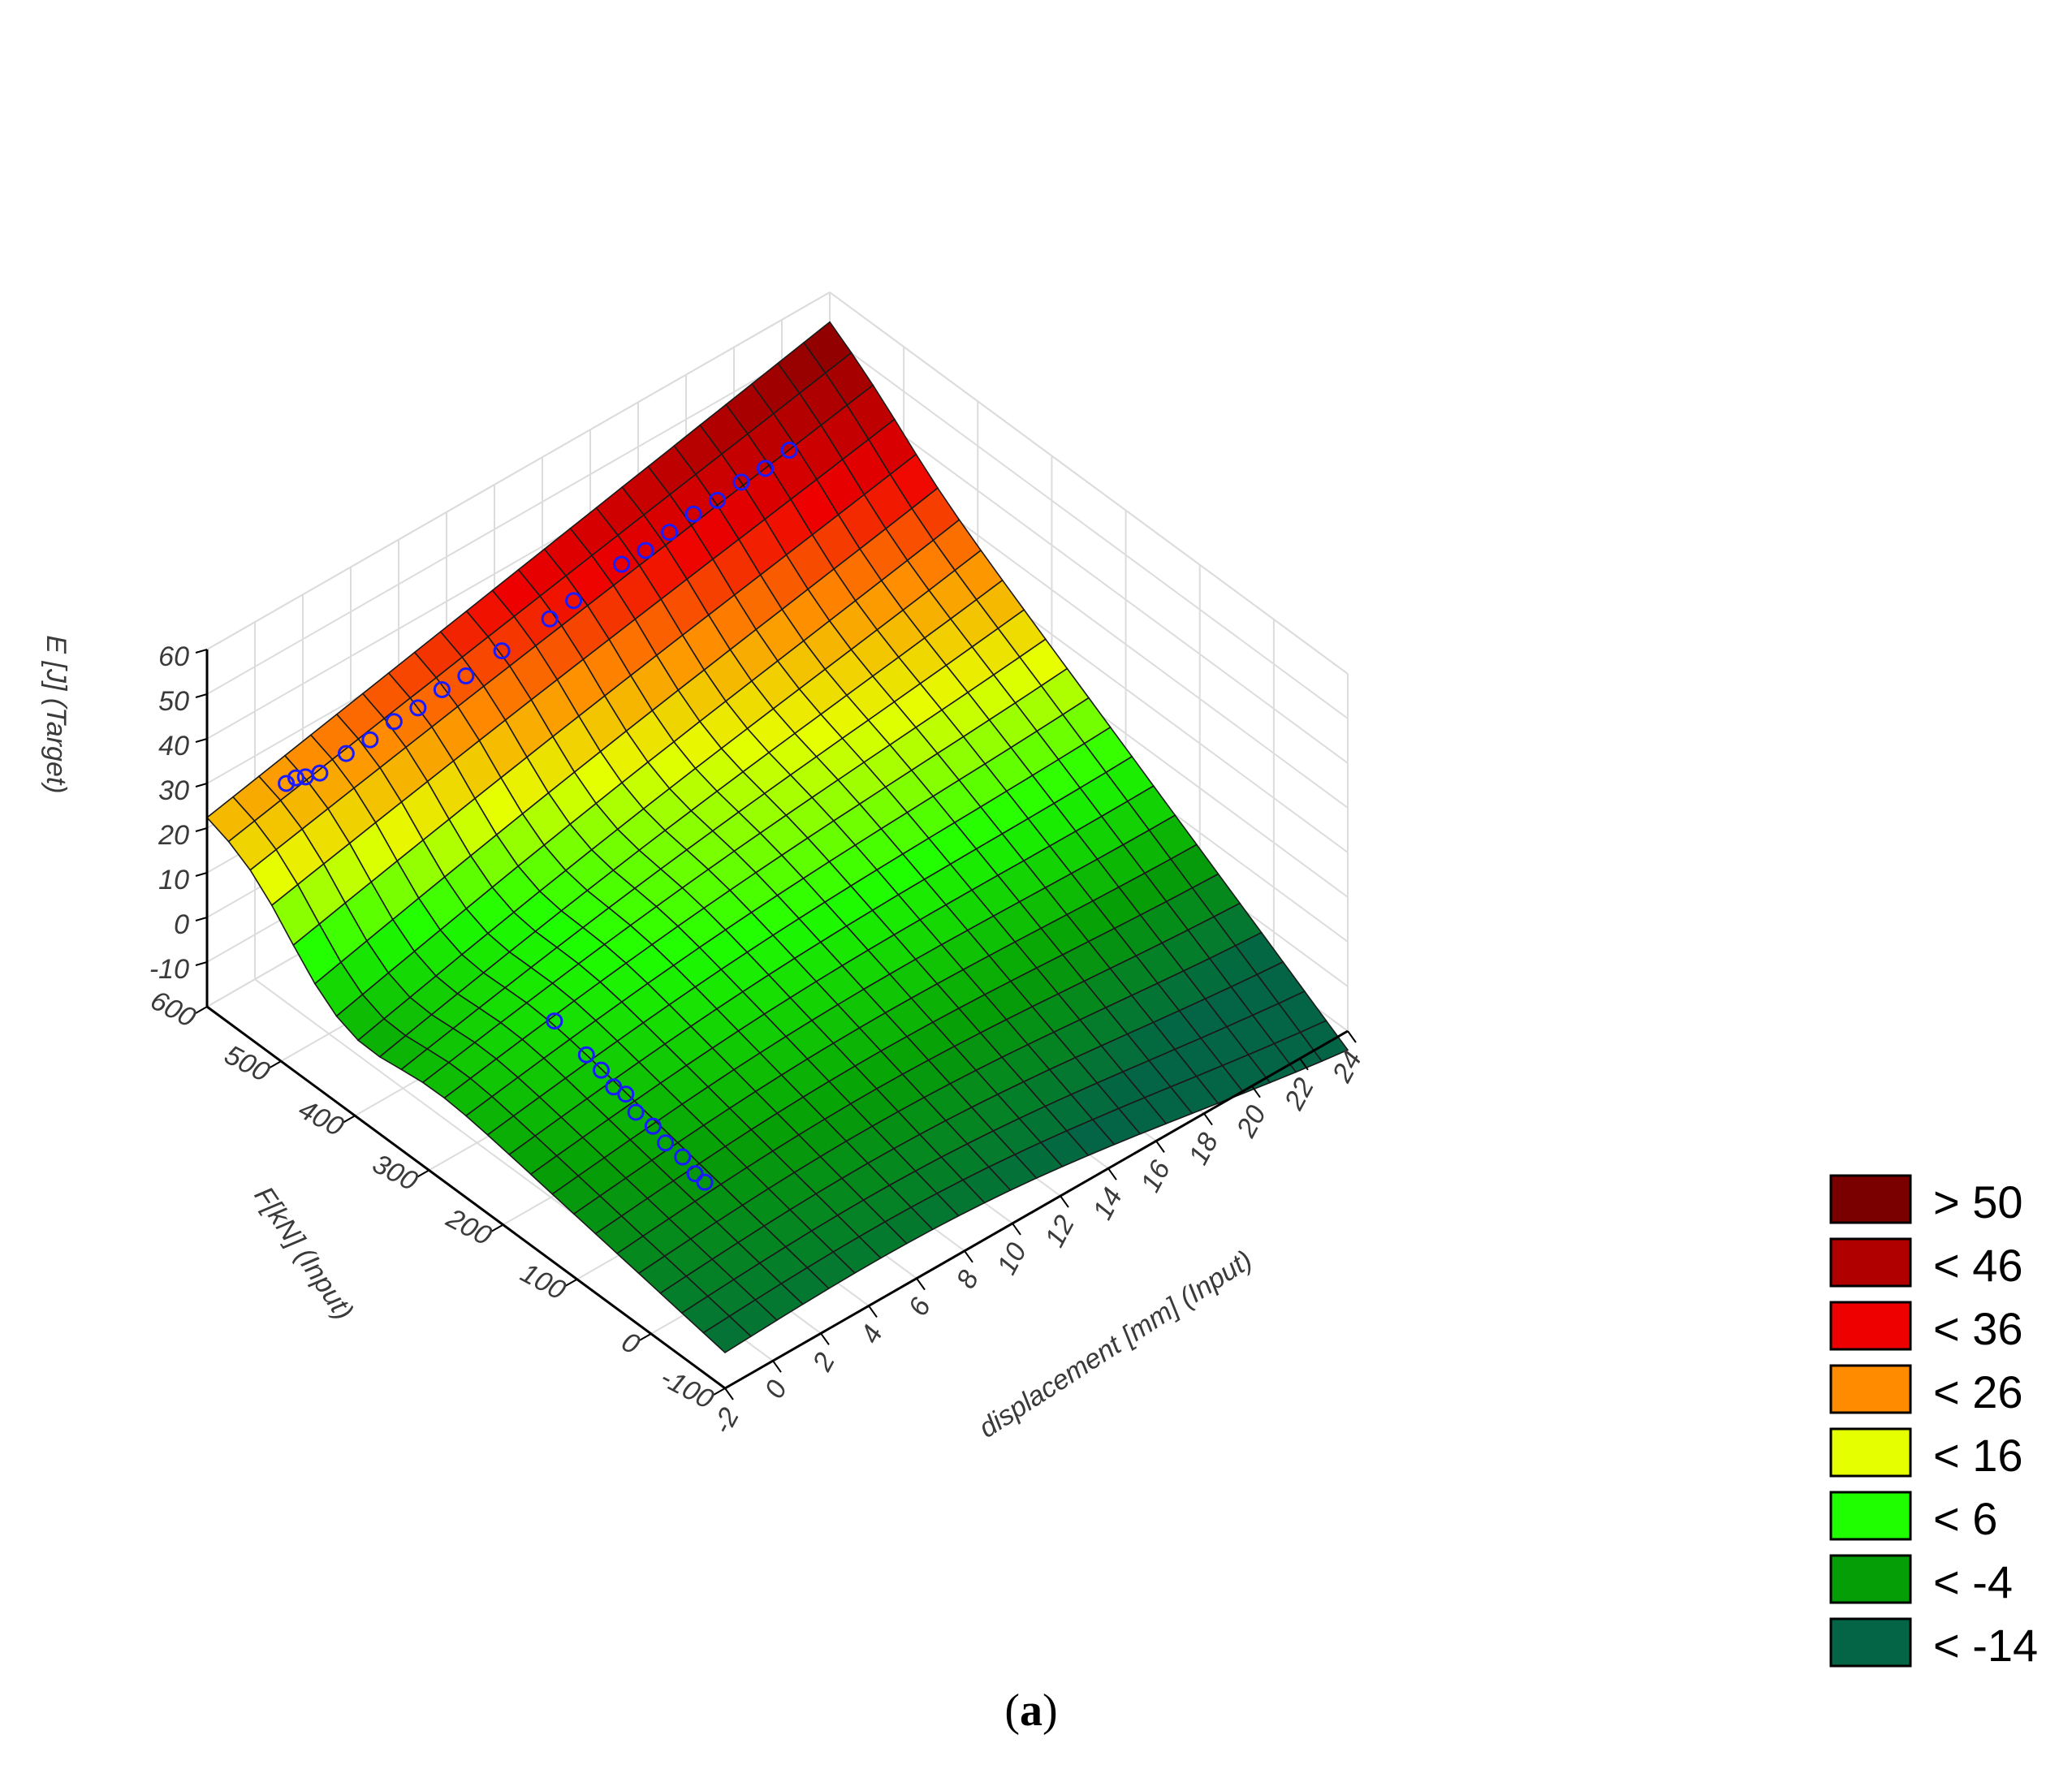 This screenshot has width=2072, height=1765. I want to click on legend-label: < 26, so click(1978, 1392).